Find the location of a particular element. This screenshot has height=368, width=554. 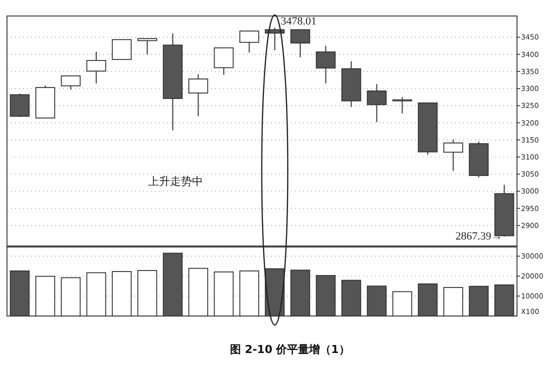

annotation: 2867.39→ is located at coordinates (479, 236).